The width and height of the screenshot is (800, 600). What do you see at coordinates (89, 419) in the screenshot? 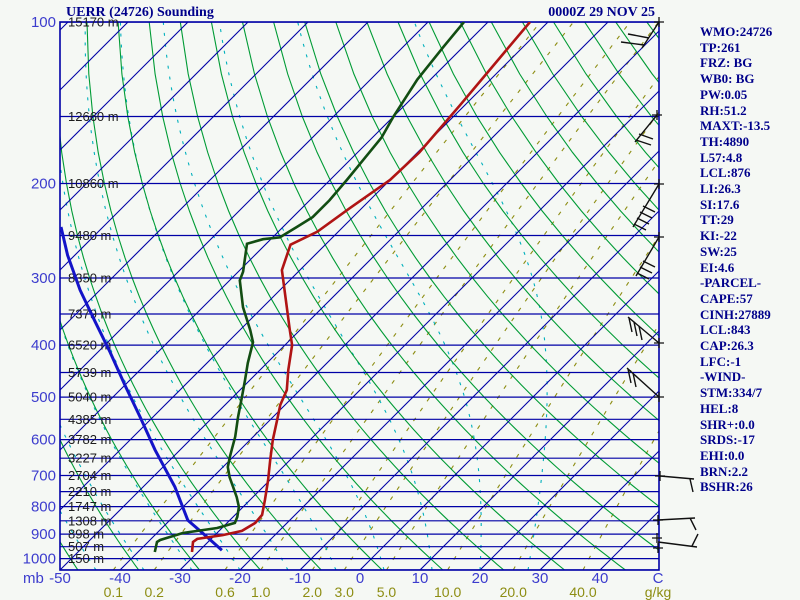
I see `height-label: 4385 m` at bounding box center [89, 419].